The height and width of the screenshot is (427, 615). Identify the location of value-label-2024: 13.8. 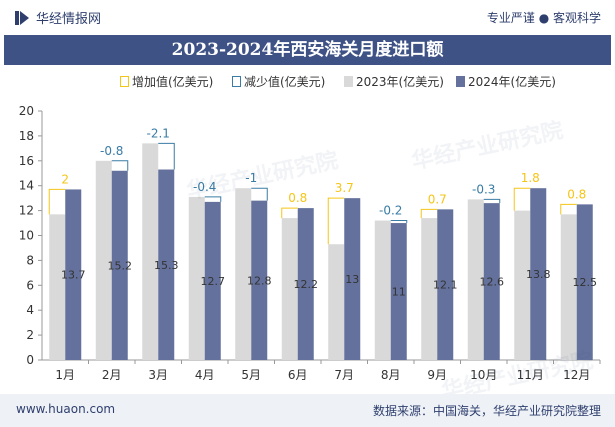
(538, 274).